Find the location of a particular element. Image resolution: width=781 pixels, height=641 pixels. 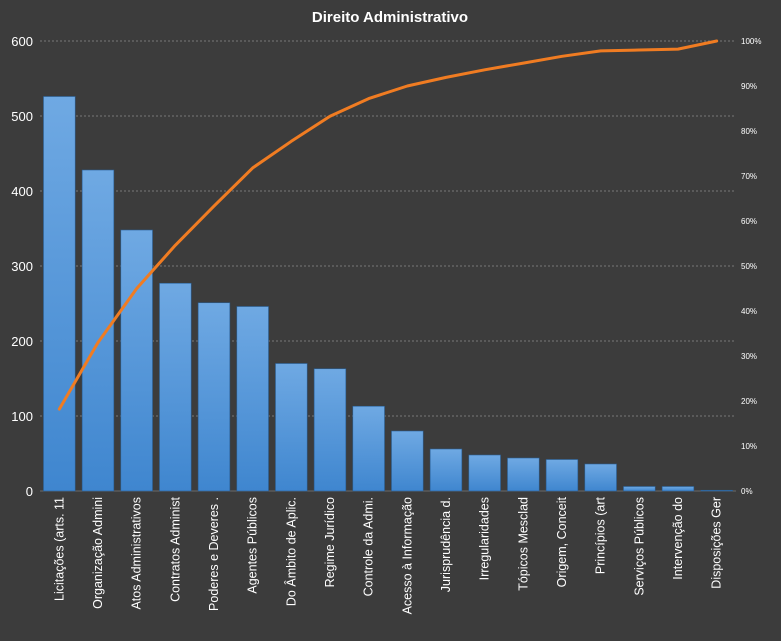

y2-tick-label: 50% is located at coordinates (749, 266).